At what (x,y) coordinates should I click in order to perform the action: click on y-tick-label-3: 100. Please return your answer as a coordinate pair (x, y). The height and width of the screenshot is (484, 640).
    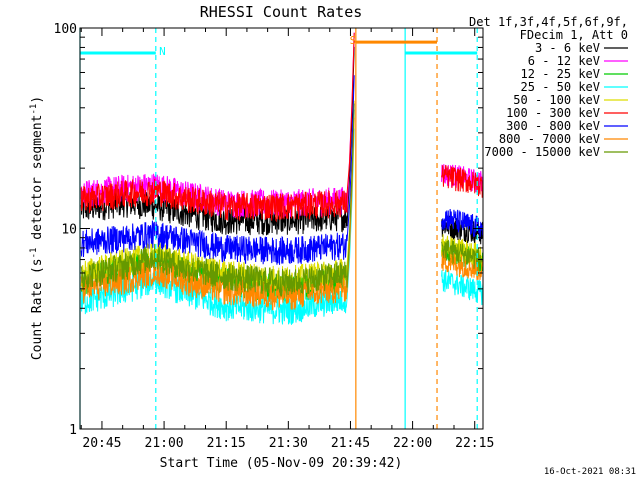
    Looking at the image, I should click on (65, 29).